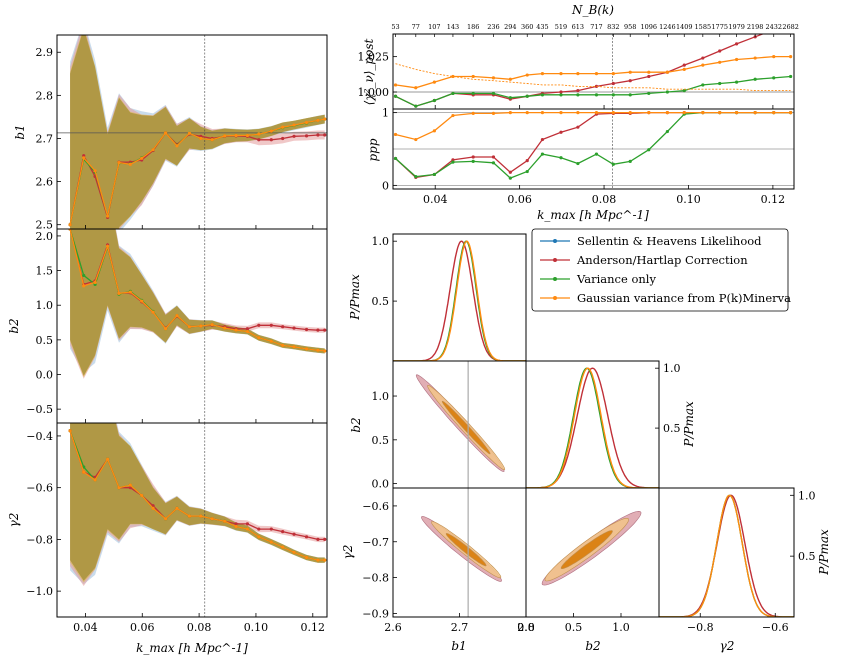 The height and width of the screenshot is (663, 843). What do you see at coordinates (374, 92) in the screenshot?
I see `chi2-ytick-label-0: 1.000` at bounding box center [374, 92].